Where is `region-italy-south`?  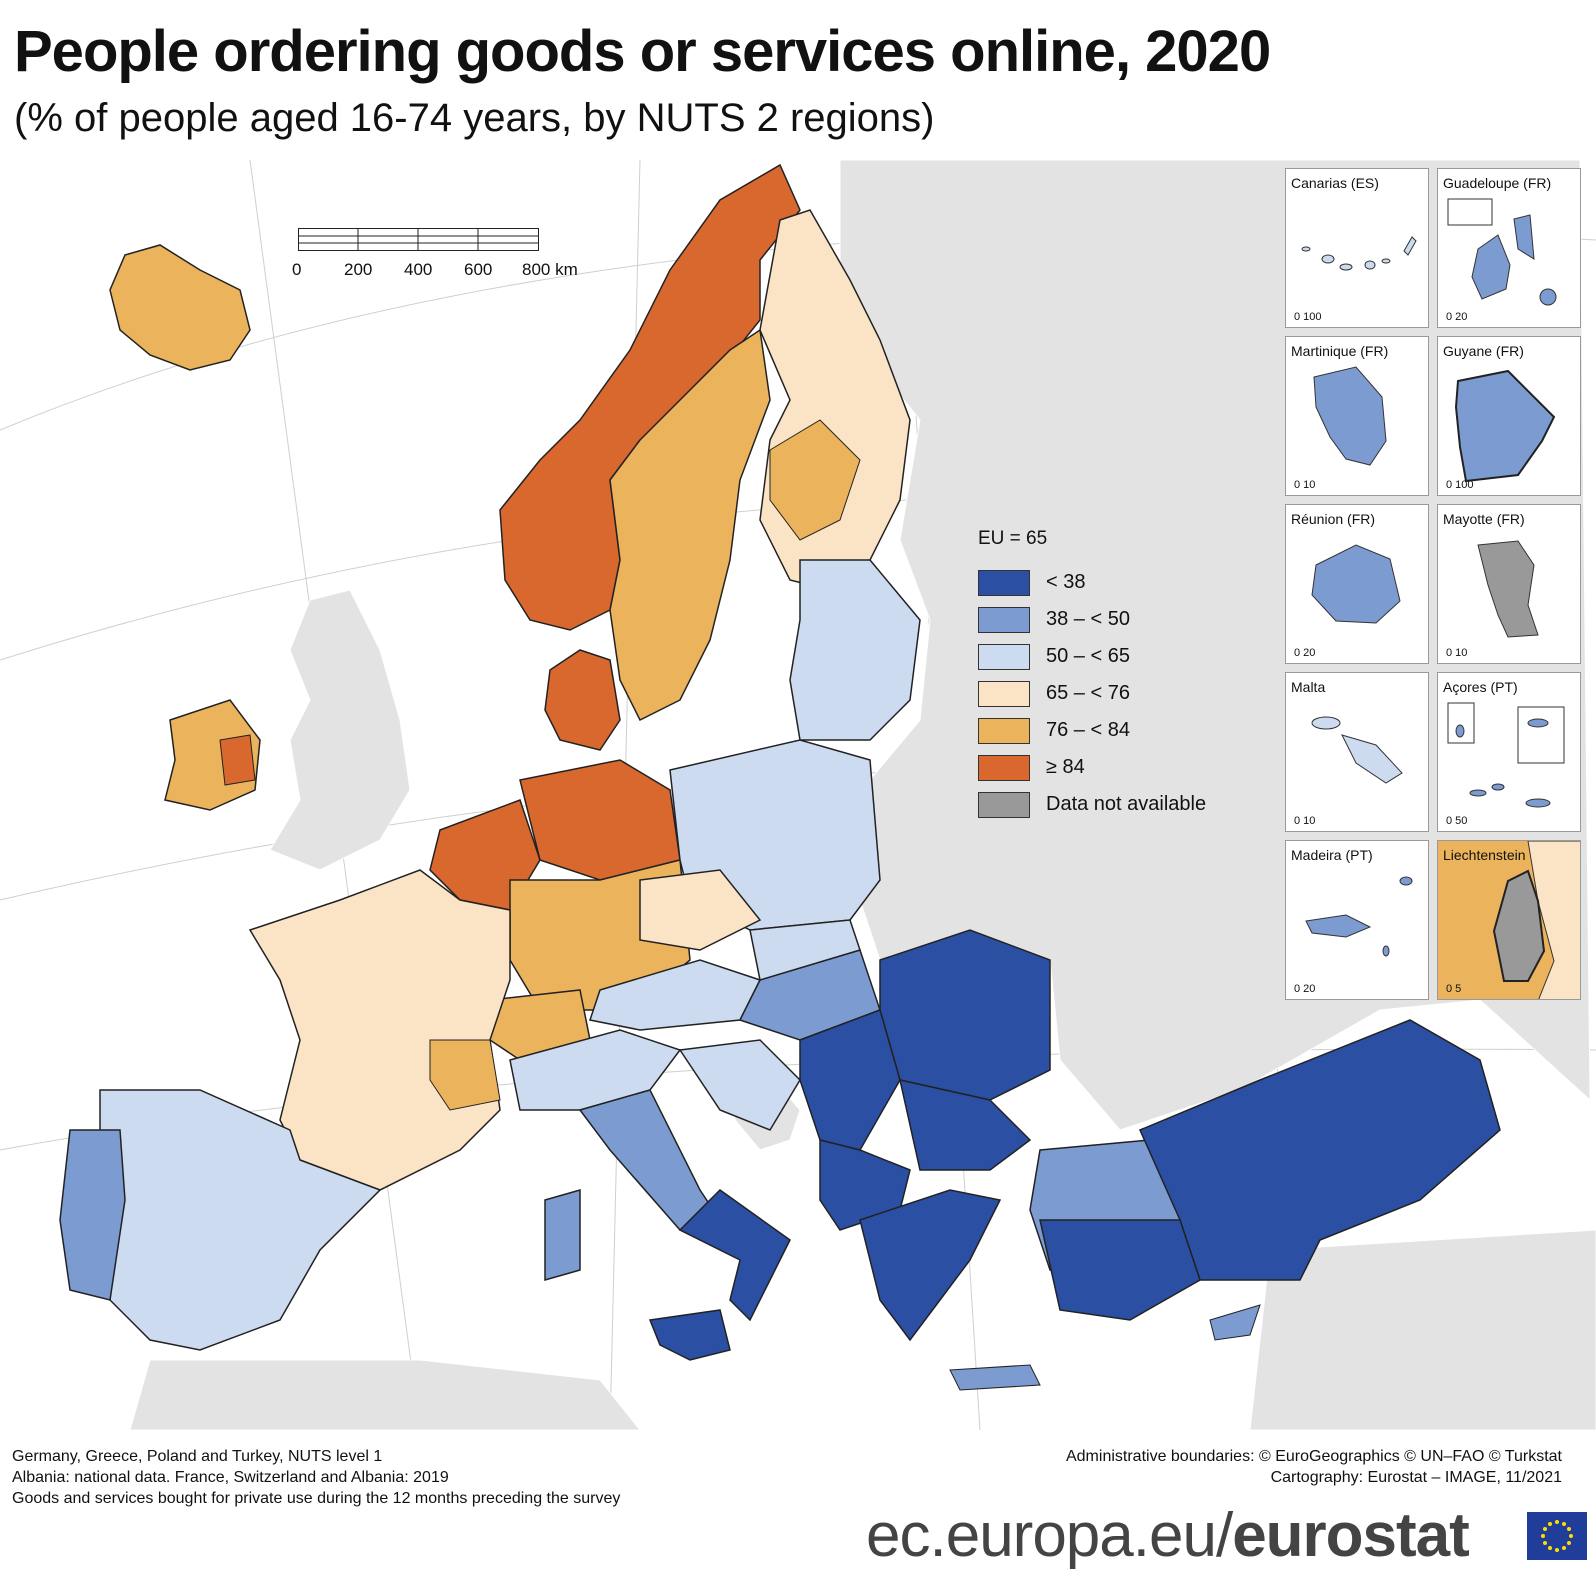 region-italy-south is located at coordinates (734, 1255).